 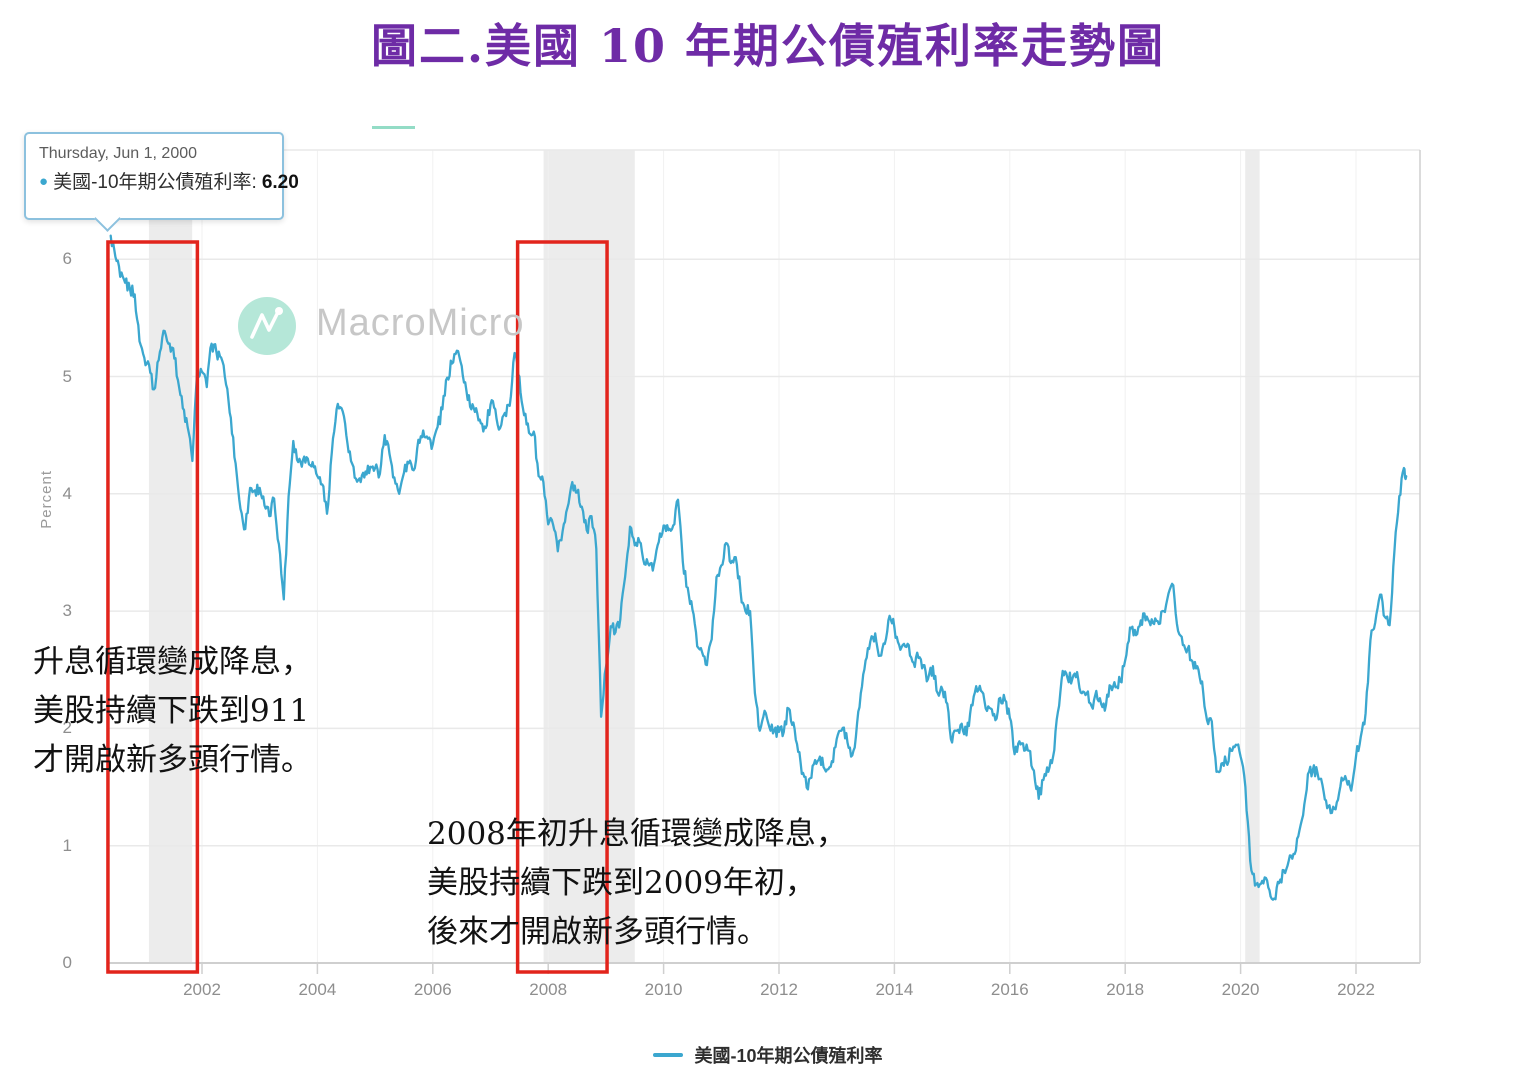 I want to click on x-tick-label: 2020, so click(x=1240, y=989).